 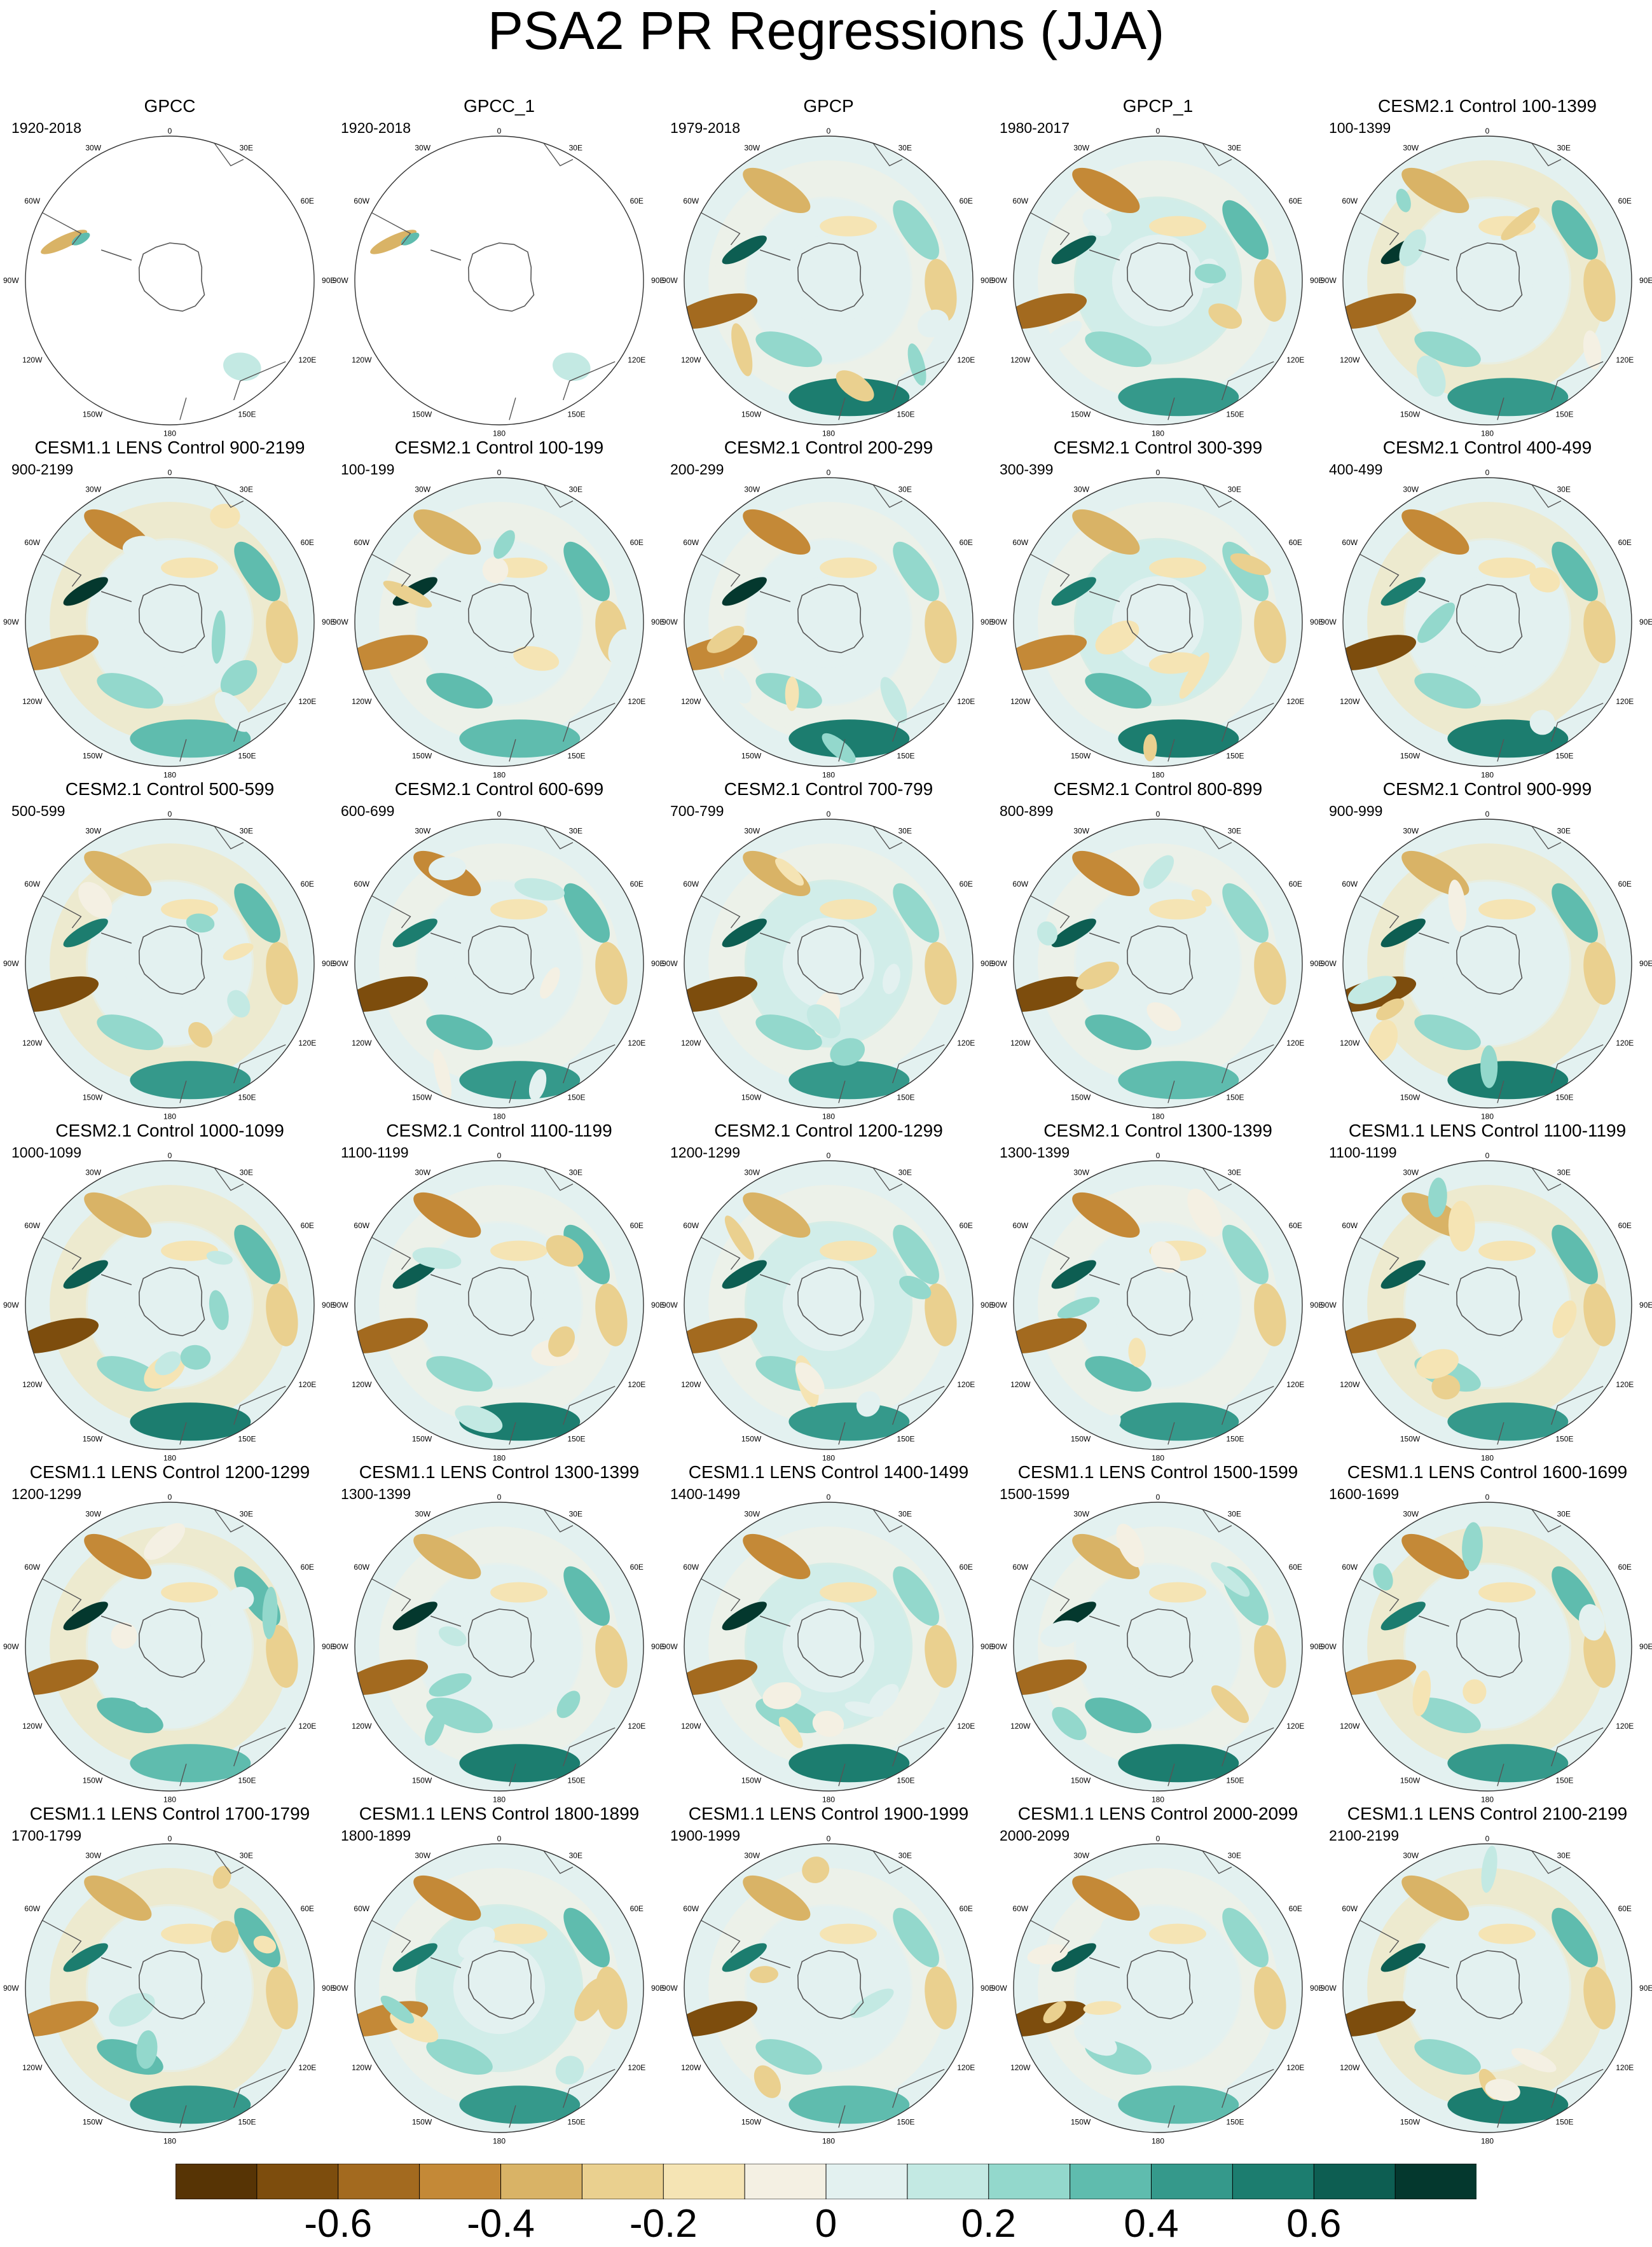 I want to click on panel-title: CESM1.1 LENS Control 2000-2099, so click(x=1157, y=1813).